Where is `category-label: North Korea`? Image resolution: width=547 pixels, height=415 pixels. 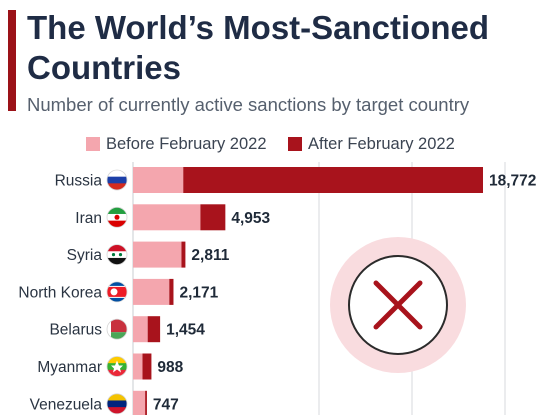 category-label: North Korea is located at coordinates (60, 292).